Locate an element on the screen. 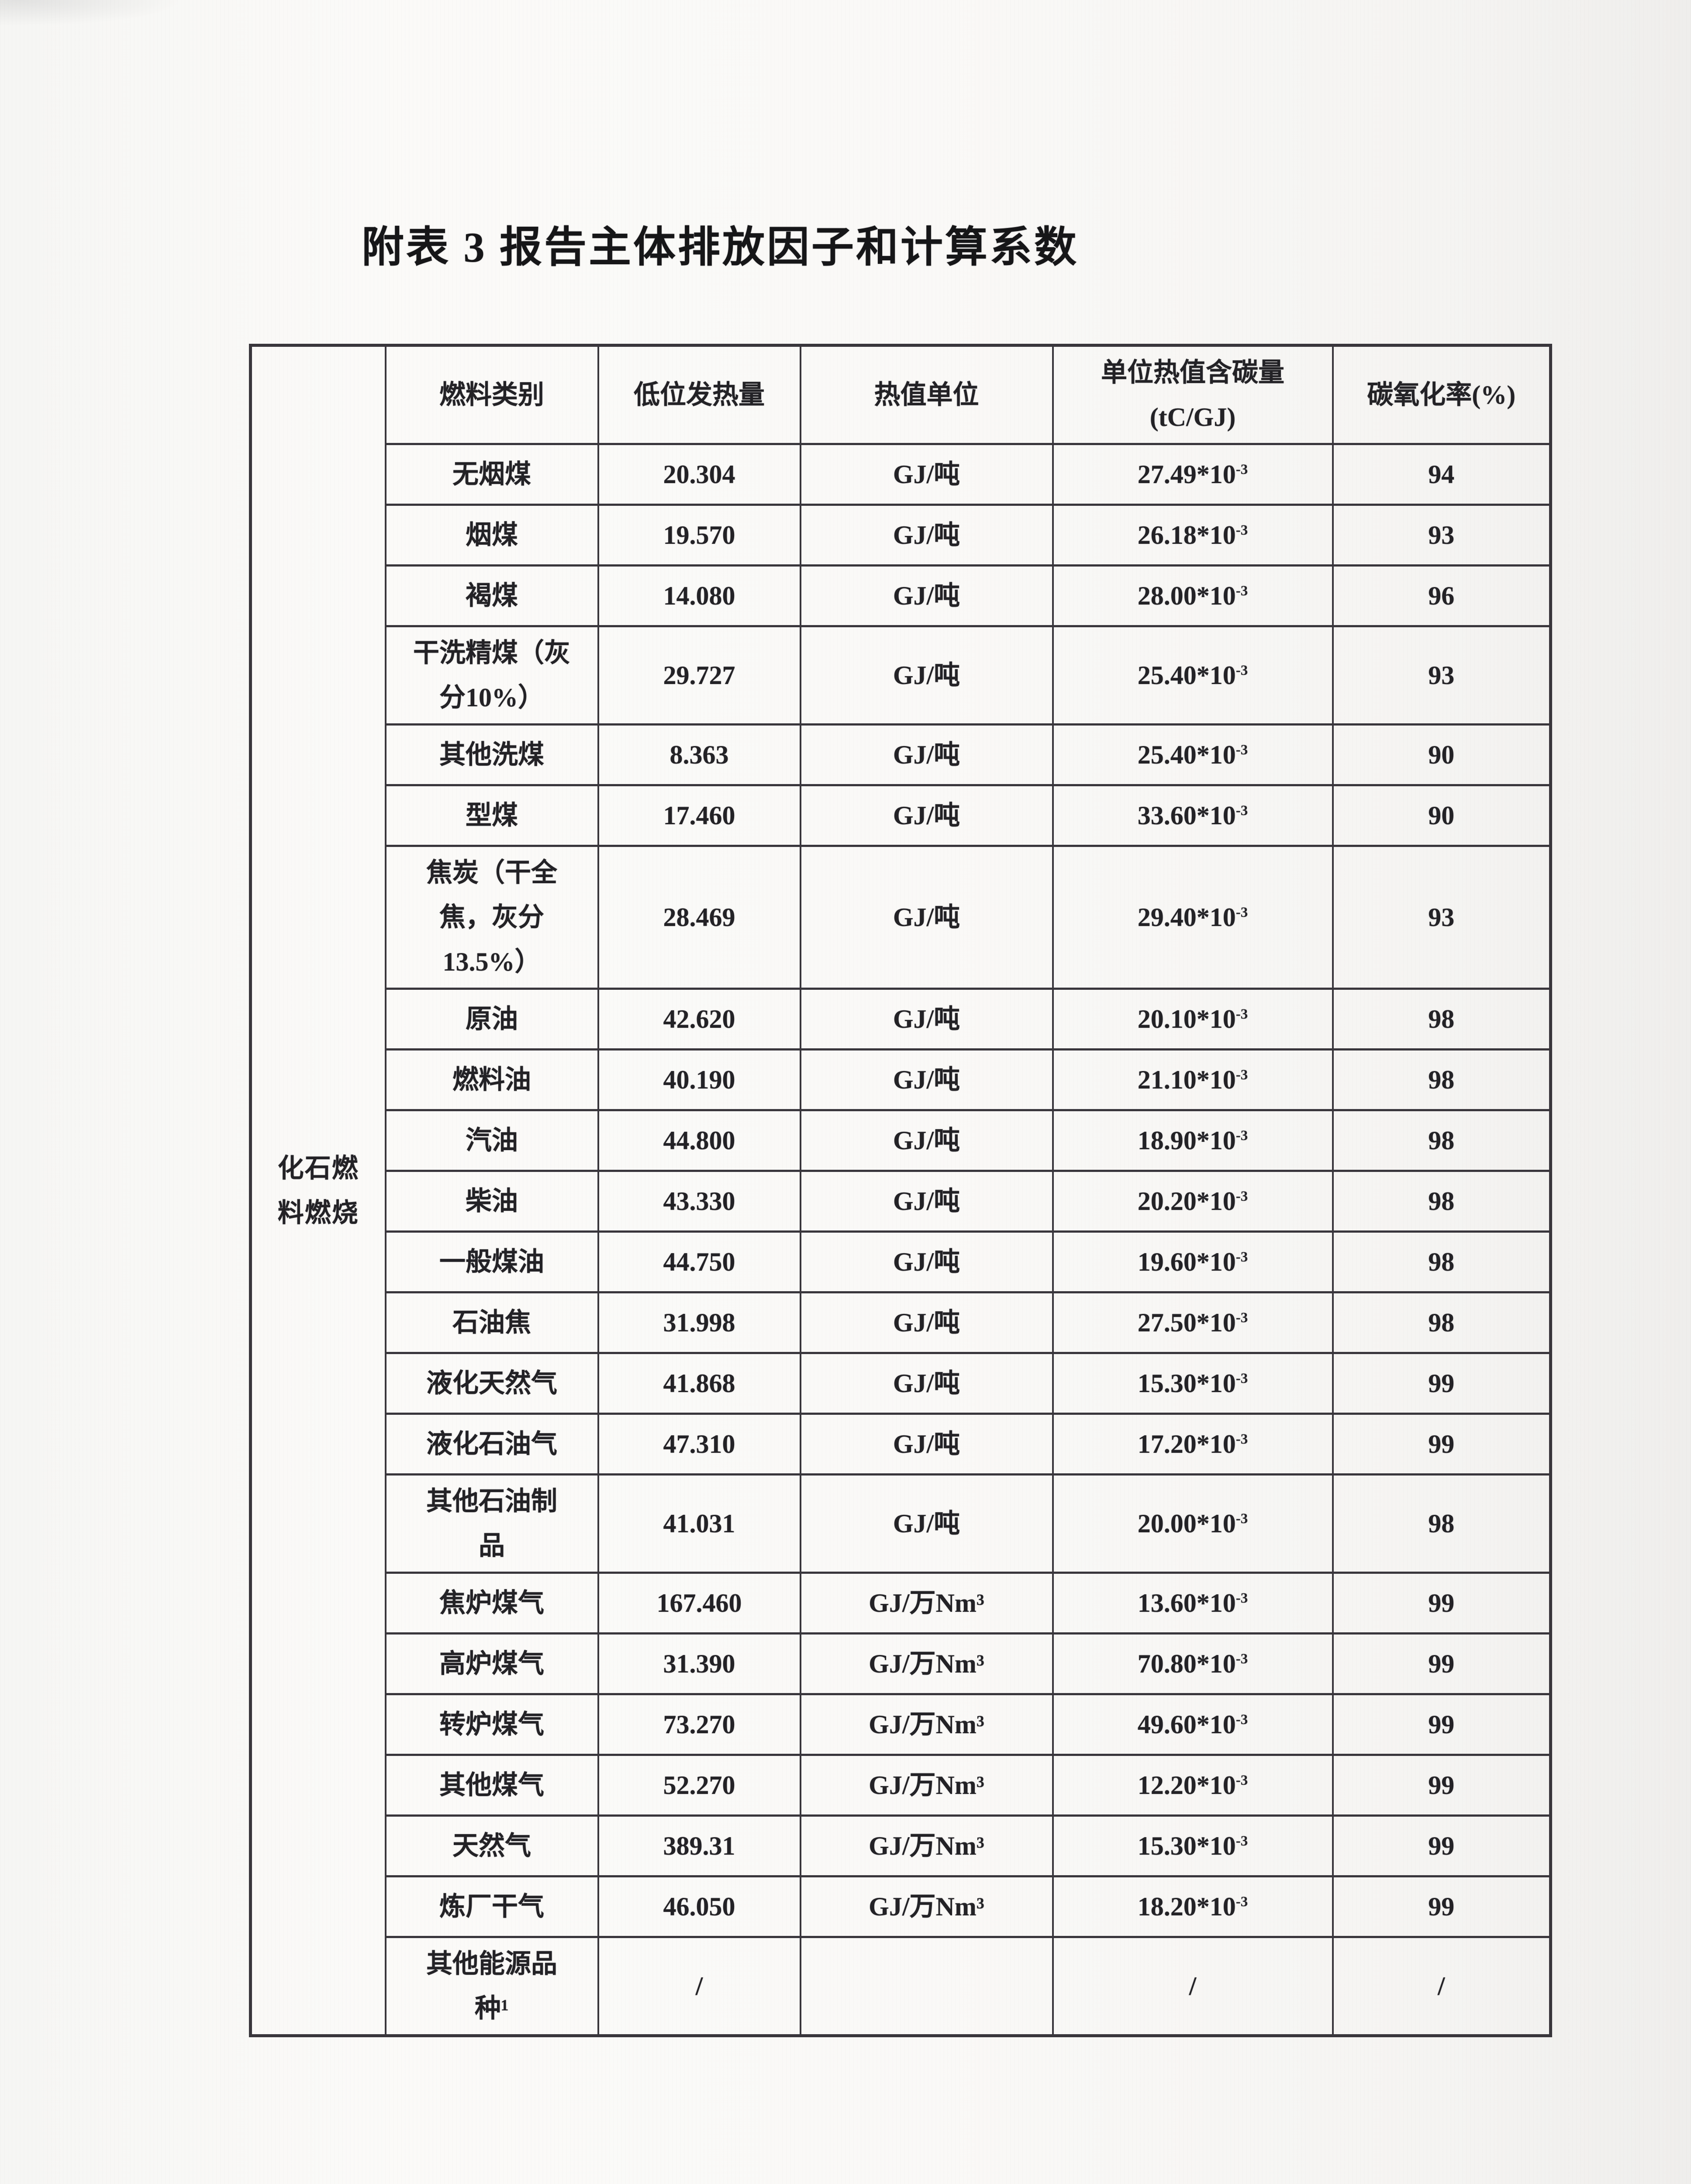 Image resolution: width=1691 pixels, height=2184 pixels. carbon-content-cell: 20.00*10-3 is located at coordinates (1193, 1523).